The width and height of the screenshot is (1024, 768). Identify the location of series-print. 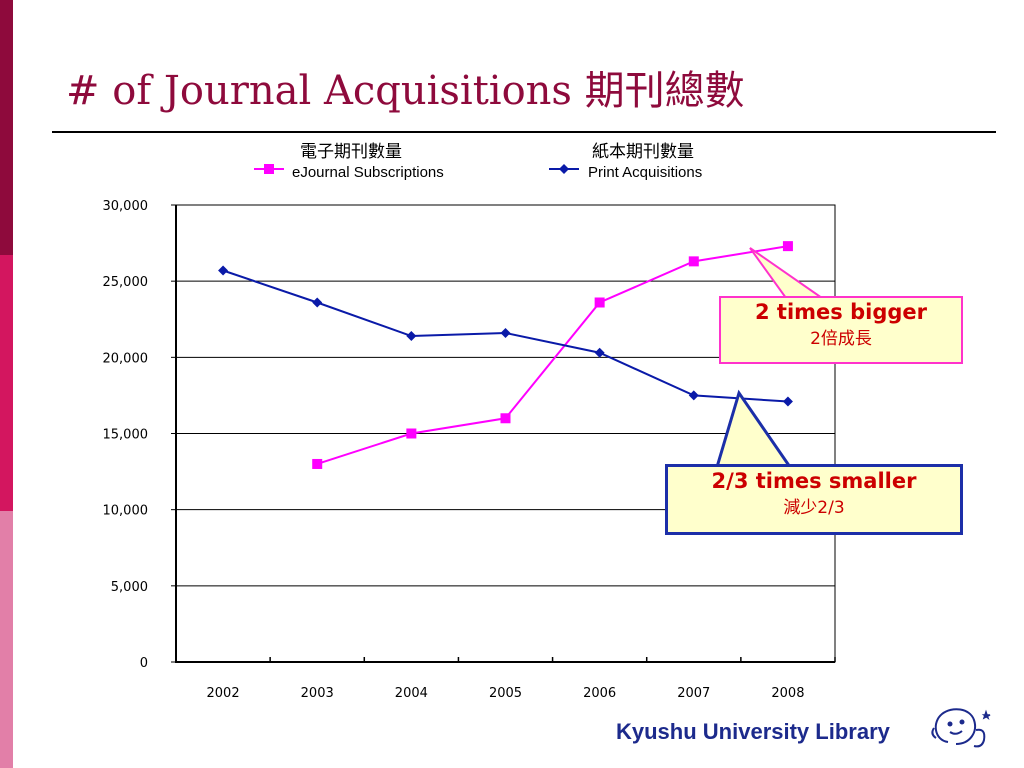
(505, 336).